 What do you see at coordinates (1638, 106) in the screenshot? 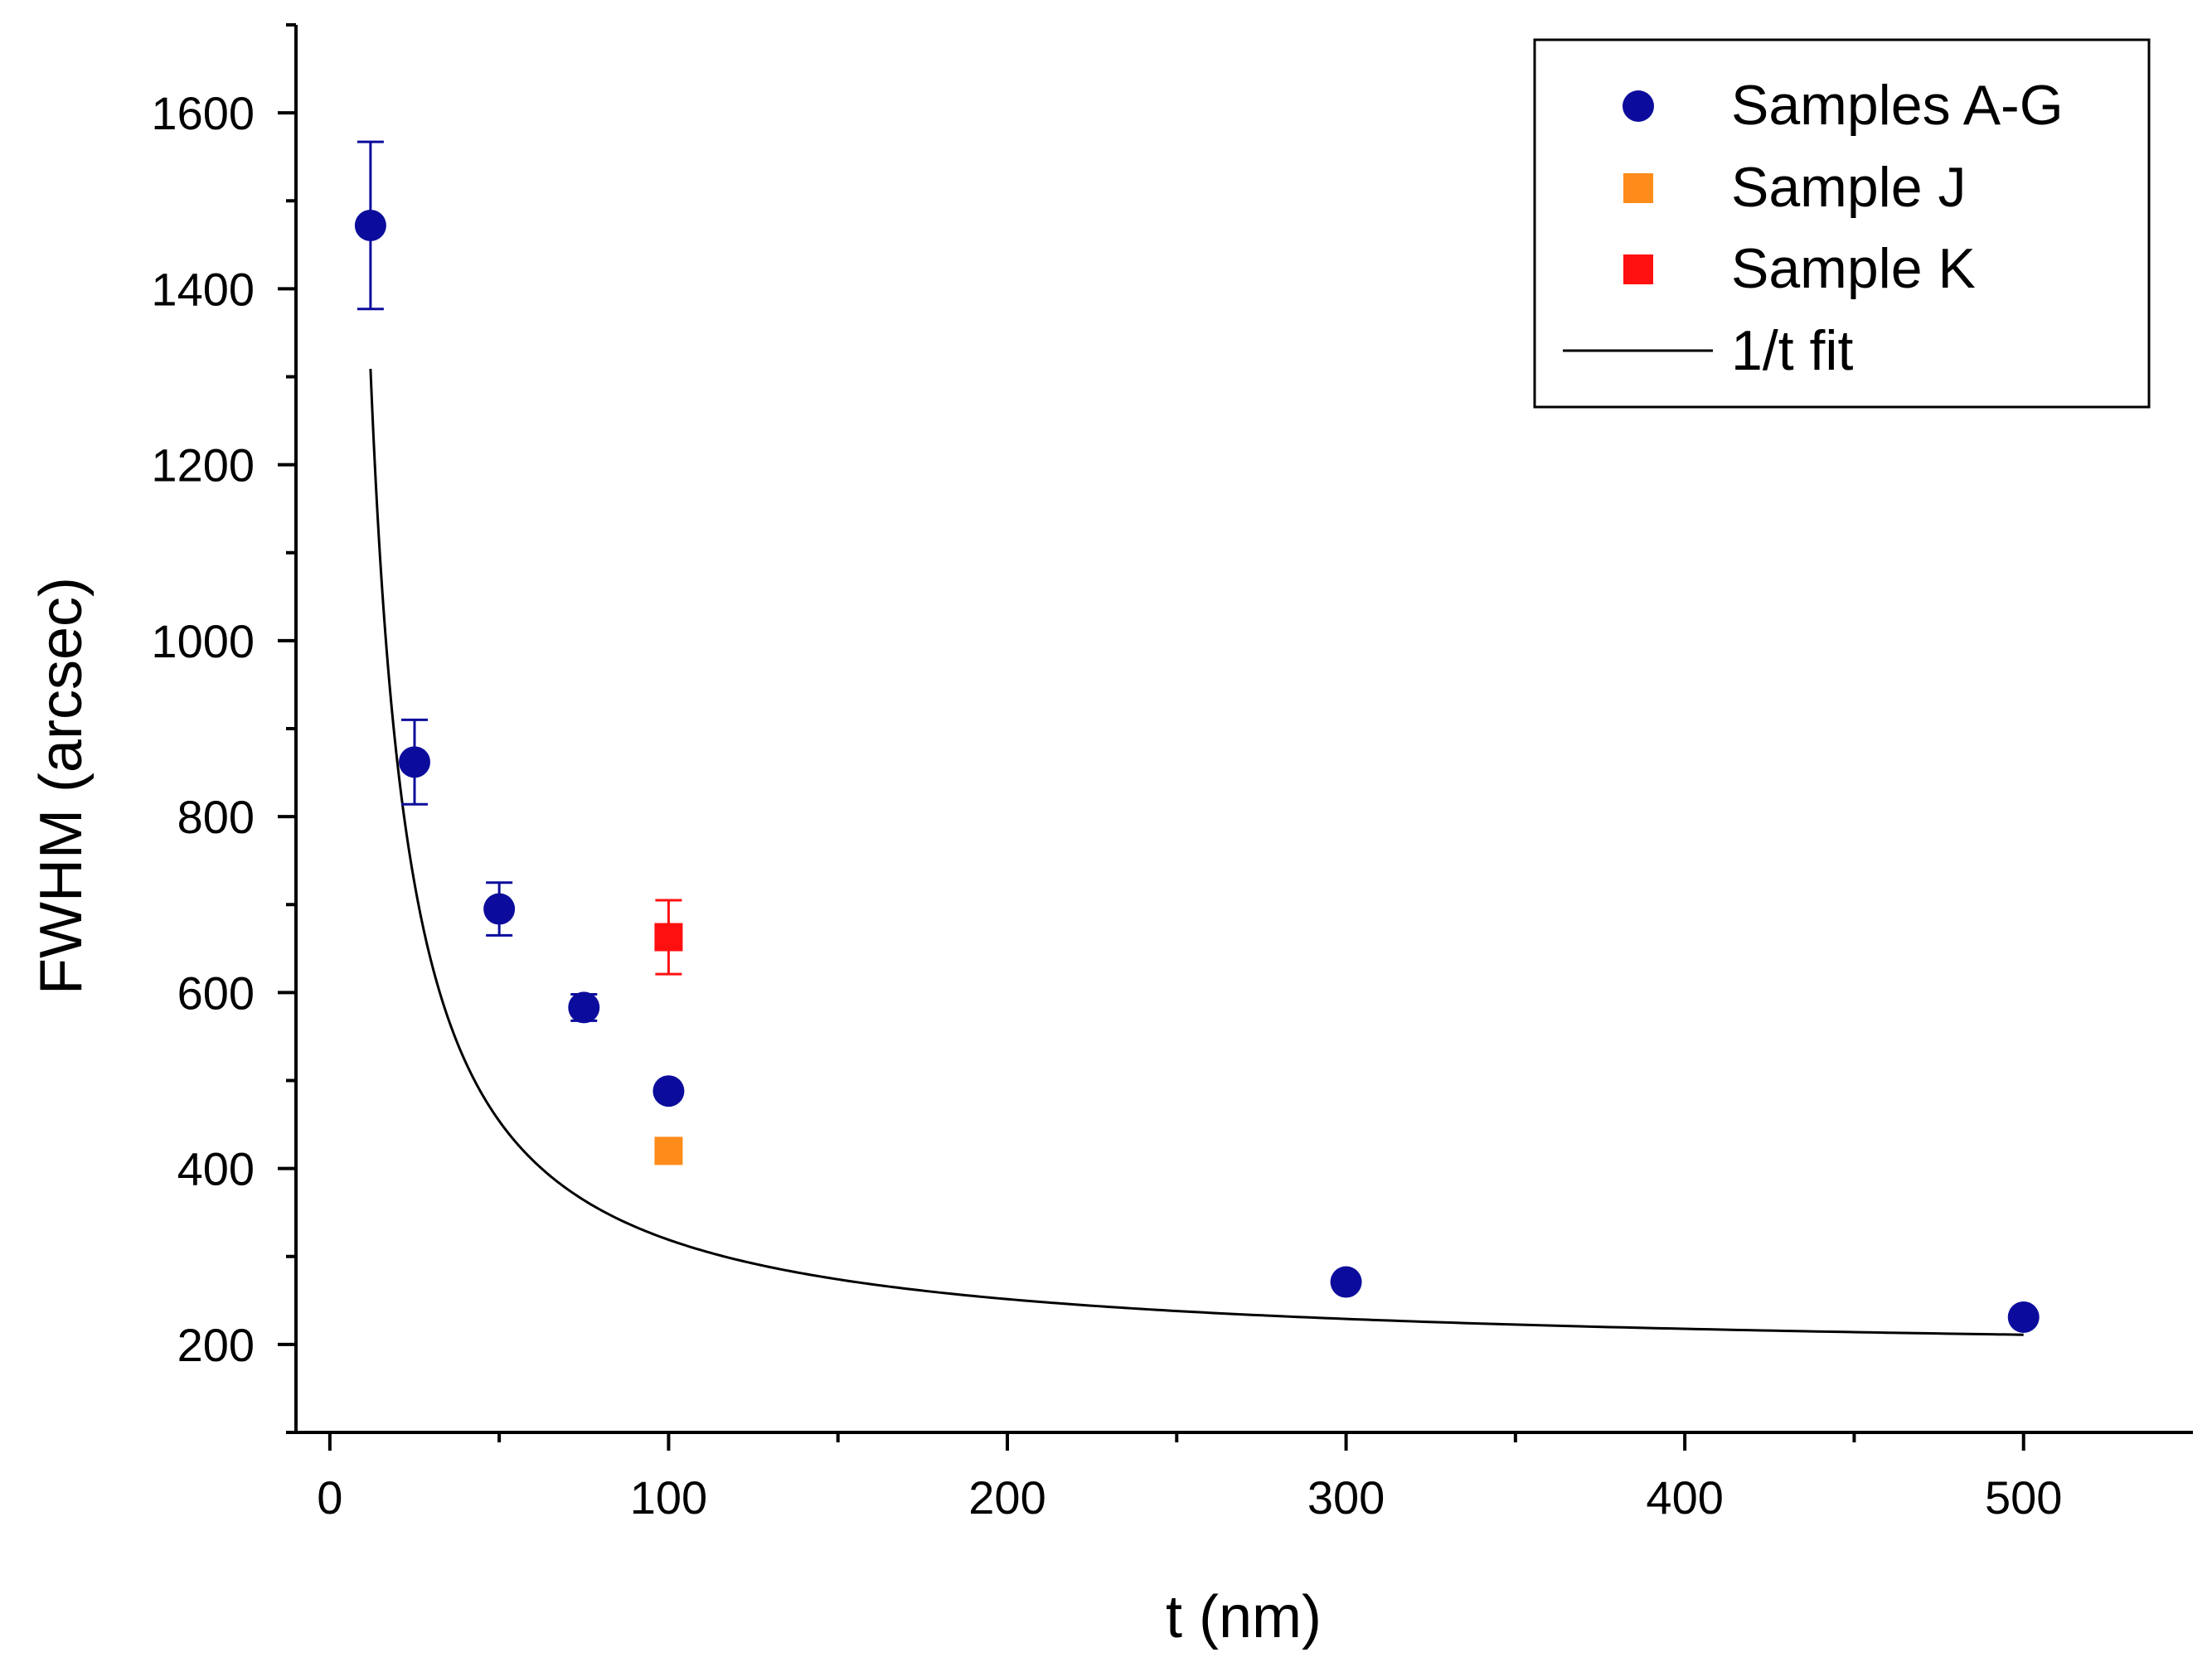
I see `legend-marker-samples-a-g` at bounding box center [1638, 106].